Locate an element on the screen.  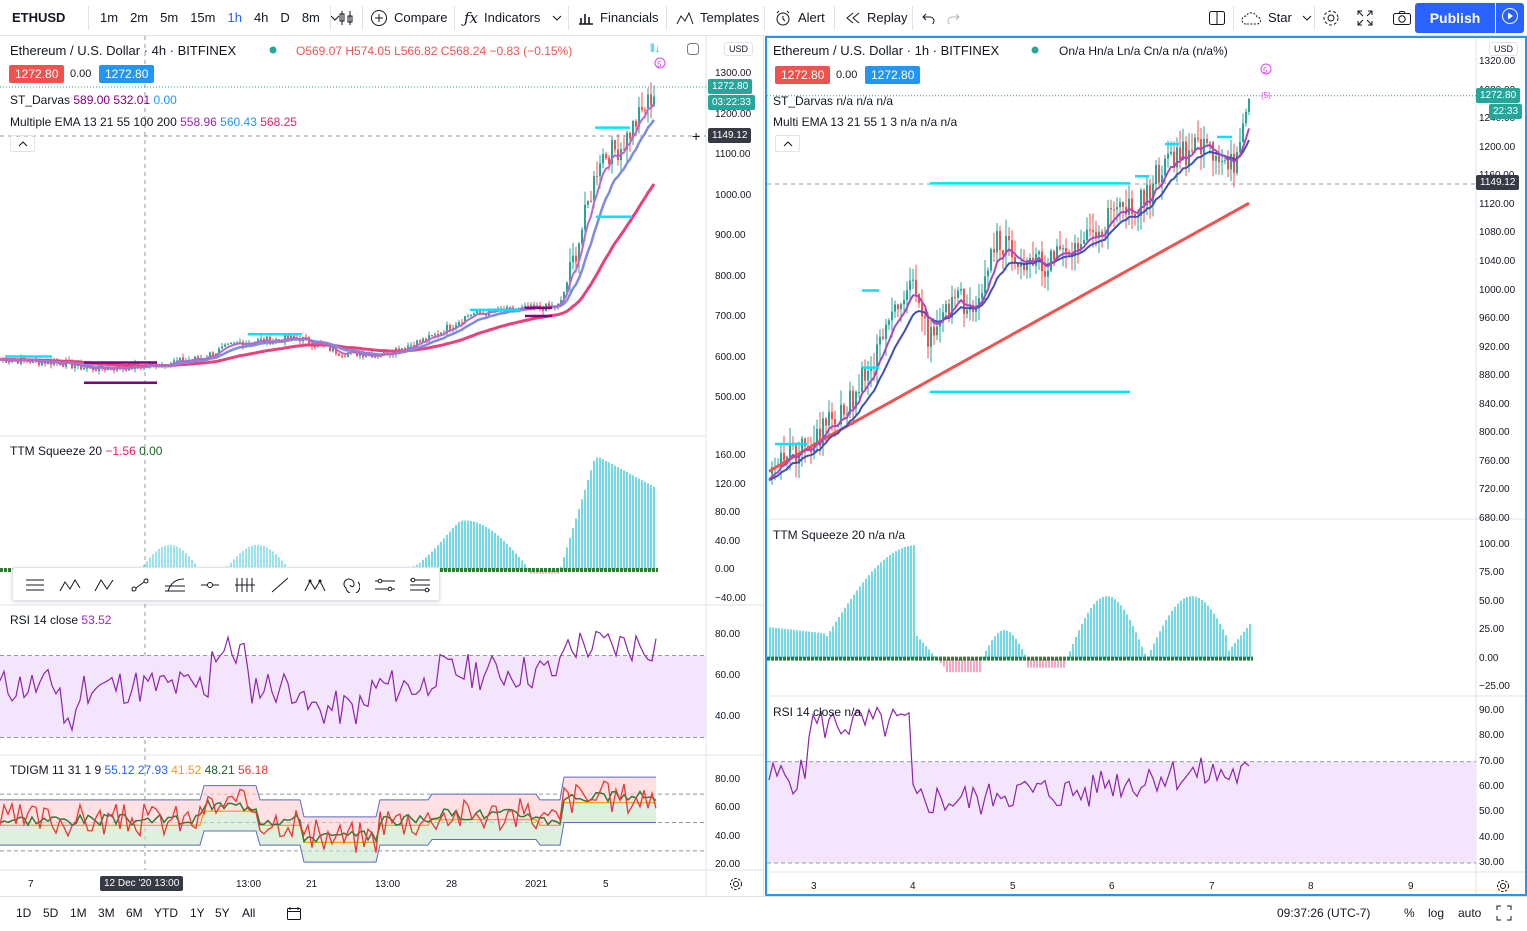
chevron-down-icon is located at coordinates (335, 18).